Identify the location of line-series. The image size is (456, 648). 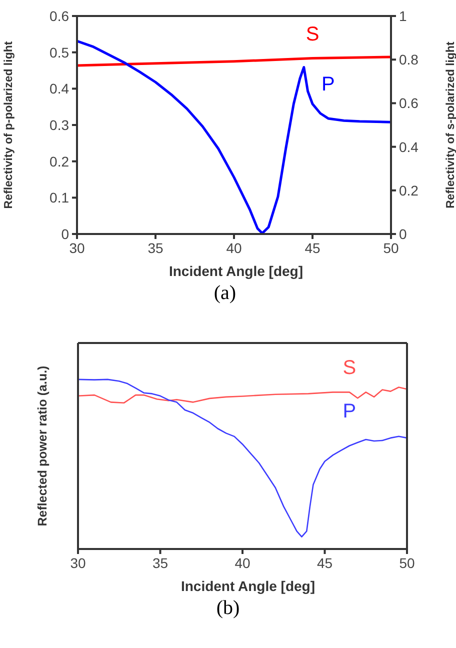
(234, 61).